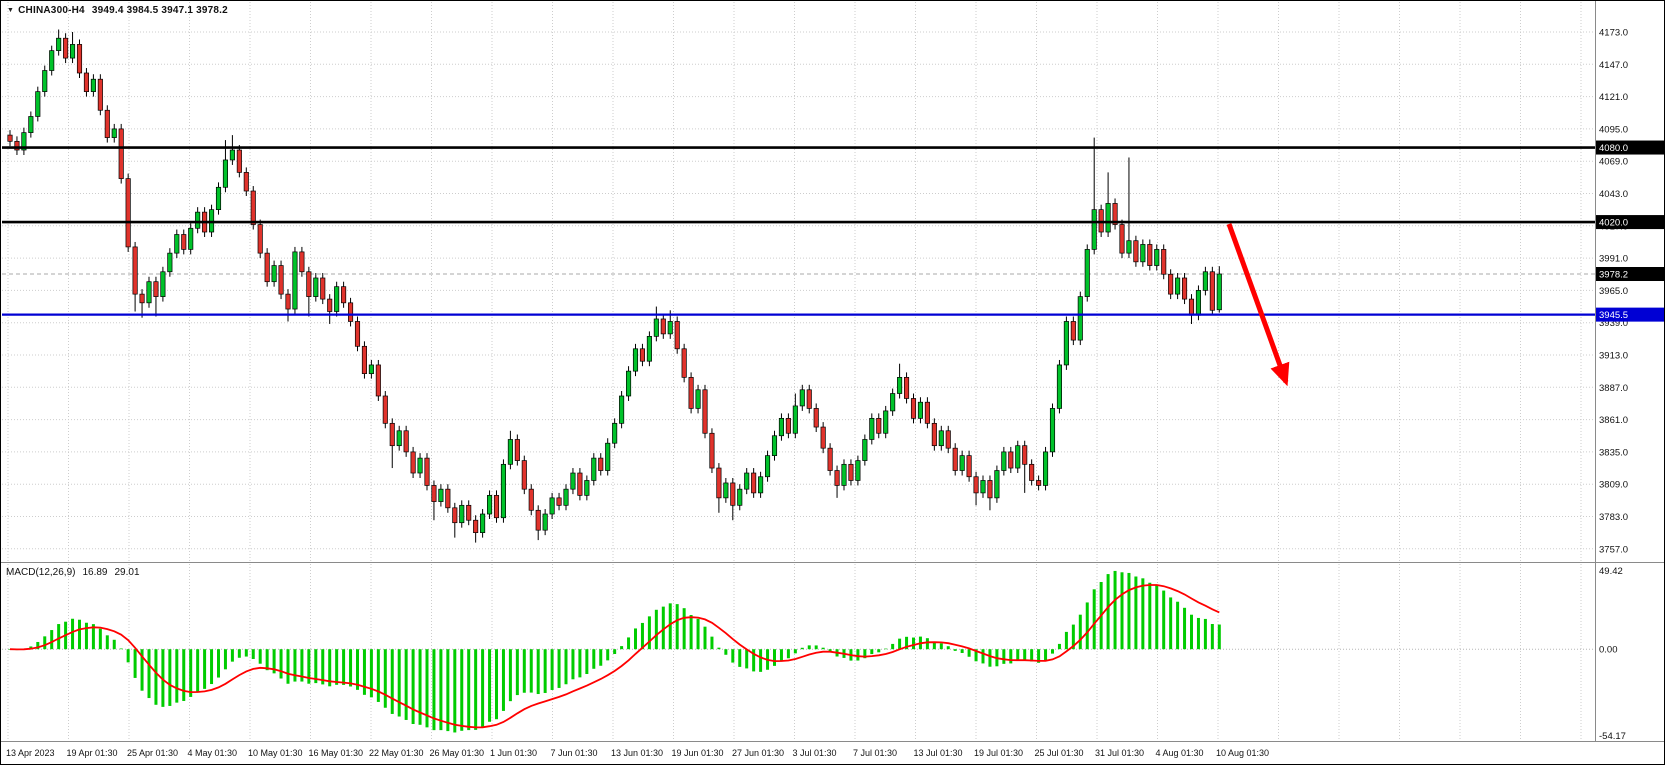 The width and height of the screenshot is (1665, 765). I want to click on svg-text: 4020.0, so click(1613, 223).